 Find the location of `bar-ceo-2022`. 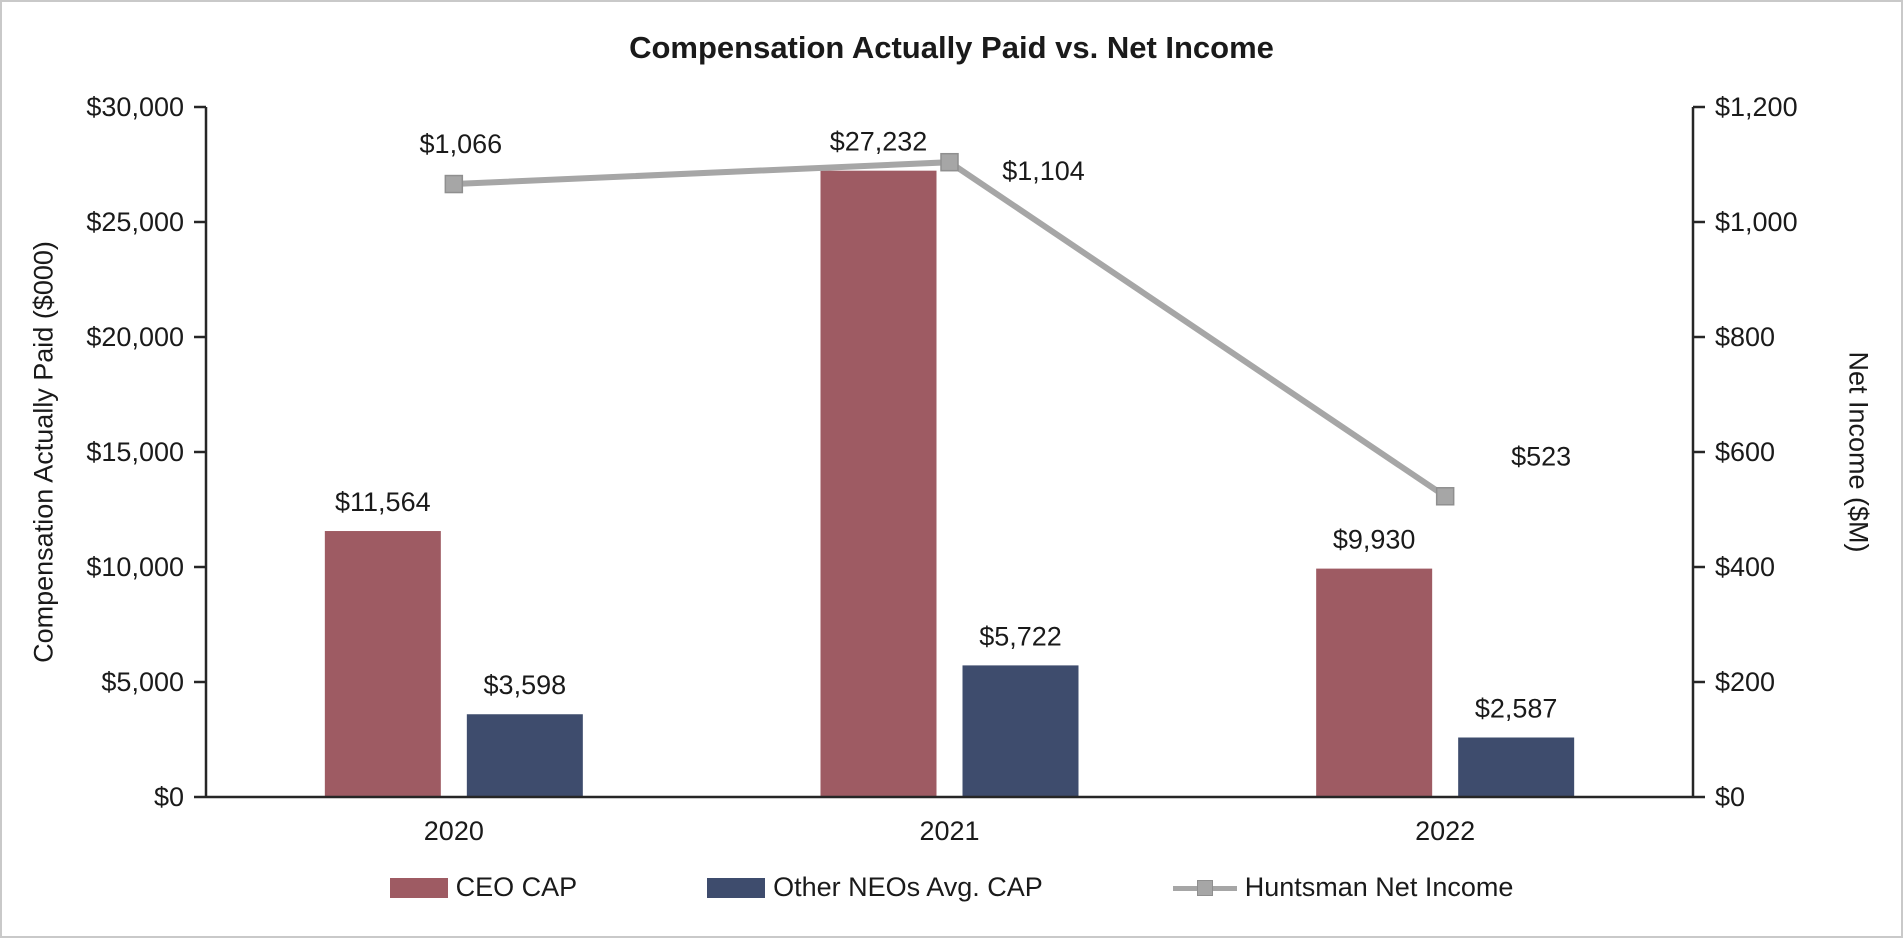

bar-ceo-2022 is located at coordinates (1374, 682).